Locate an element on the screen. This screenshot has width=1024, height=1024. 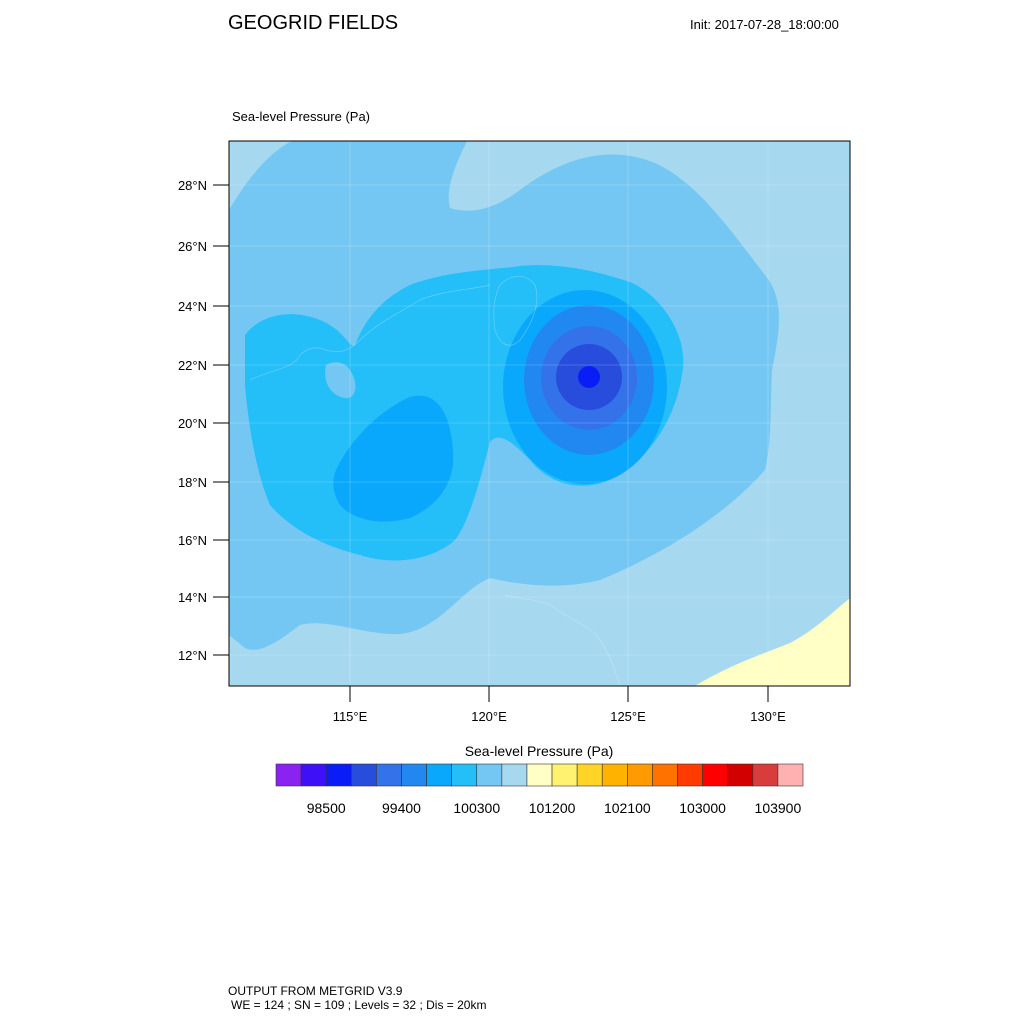
colorbar-title: Sea-level Pressure (Pa) is located at coordinates (539, 751).